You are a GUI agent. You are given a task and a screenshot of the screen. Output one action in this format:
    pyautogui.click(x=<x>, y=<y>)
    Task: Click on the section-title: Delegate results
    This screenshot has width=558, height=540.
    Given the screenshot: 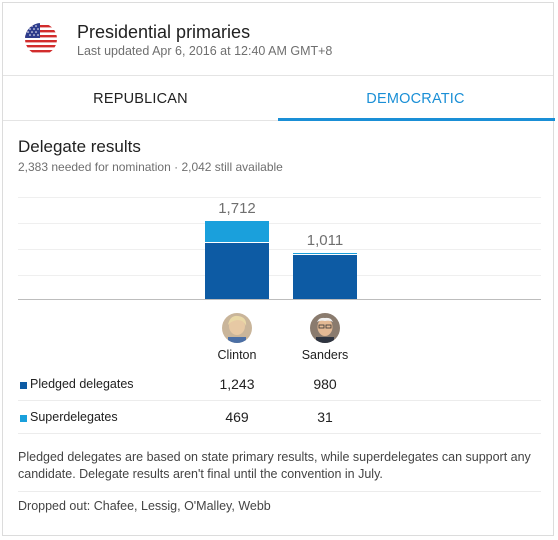 What is the action you would take?
    pyautogui.click(x=79, y=146)
    